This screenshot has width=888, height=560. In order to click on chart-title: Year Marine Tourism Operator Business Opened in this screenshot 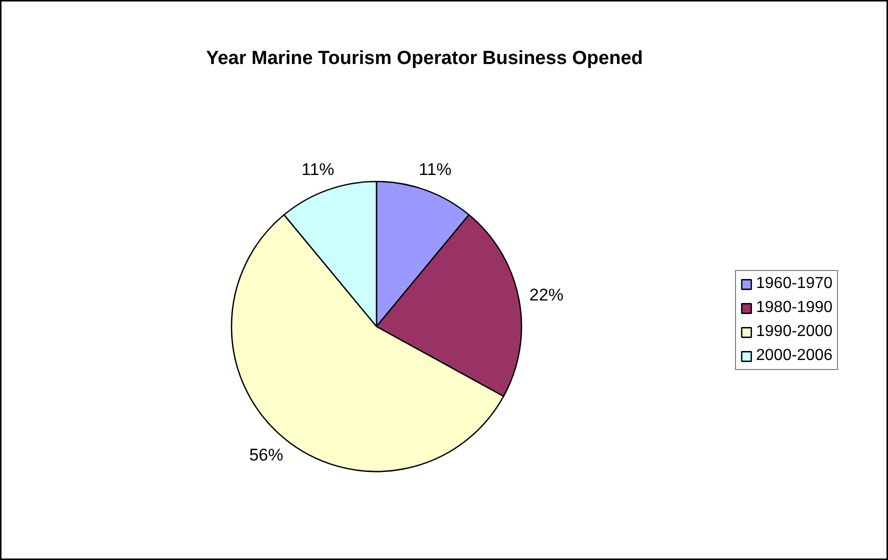, I will do `click(424, 58)`.